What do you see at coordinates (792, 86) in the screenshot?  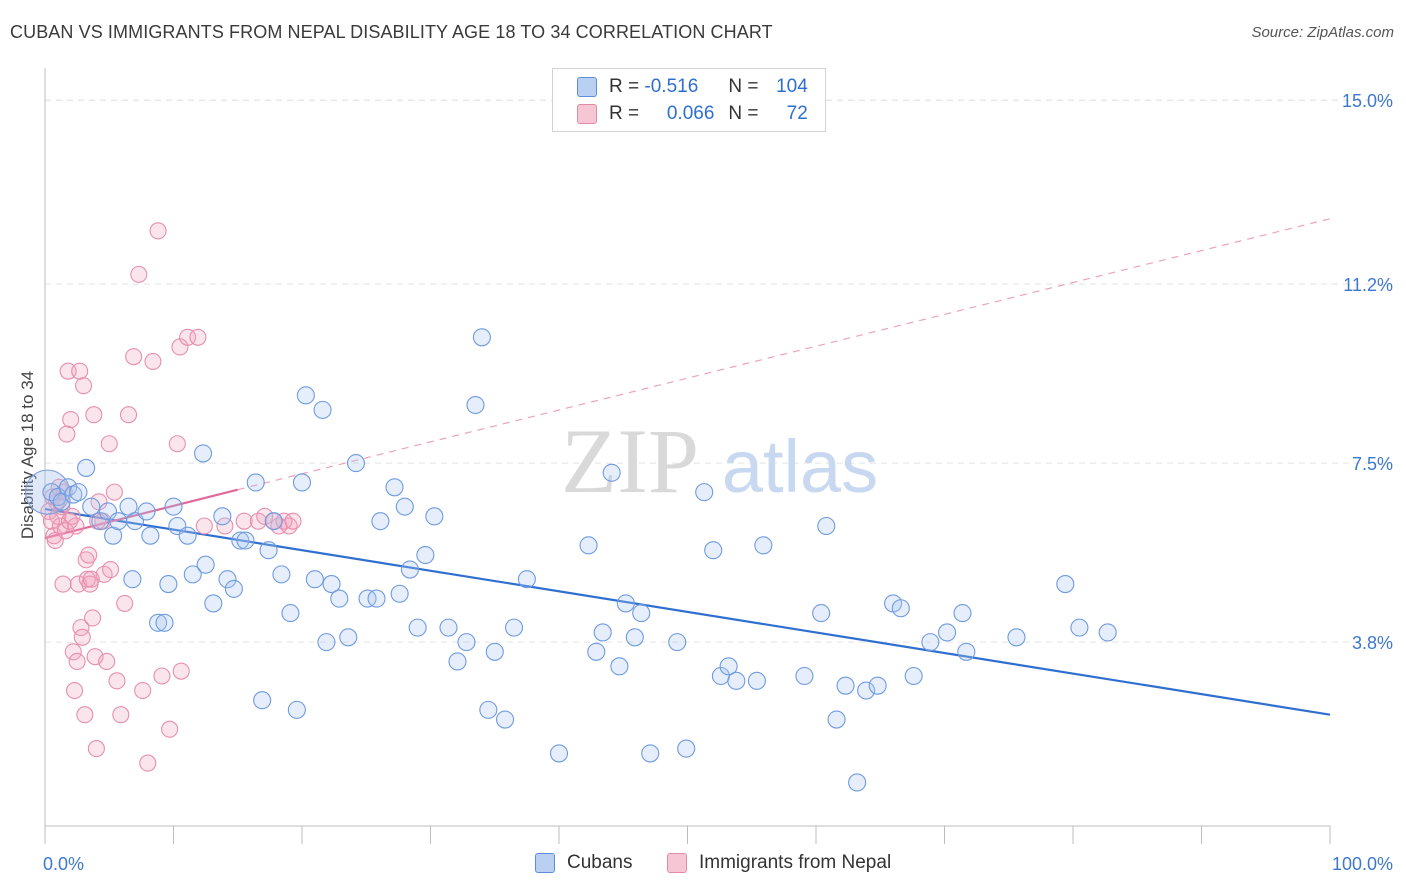 I see `cubans-n-value: 104` at bounding box center [792, 86].